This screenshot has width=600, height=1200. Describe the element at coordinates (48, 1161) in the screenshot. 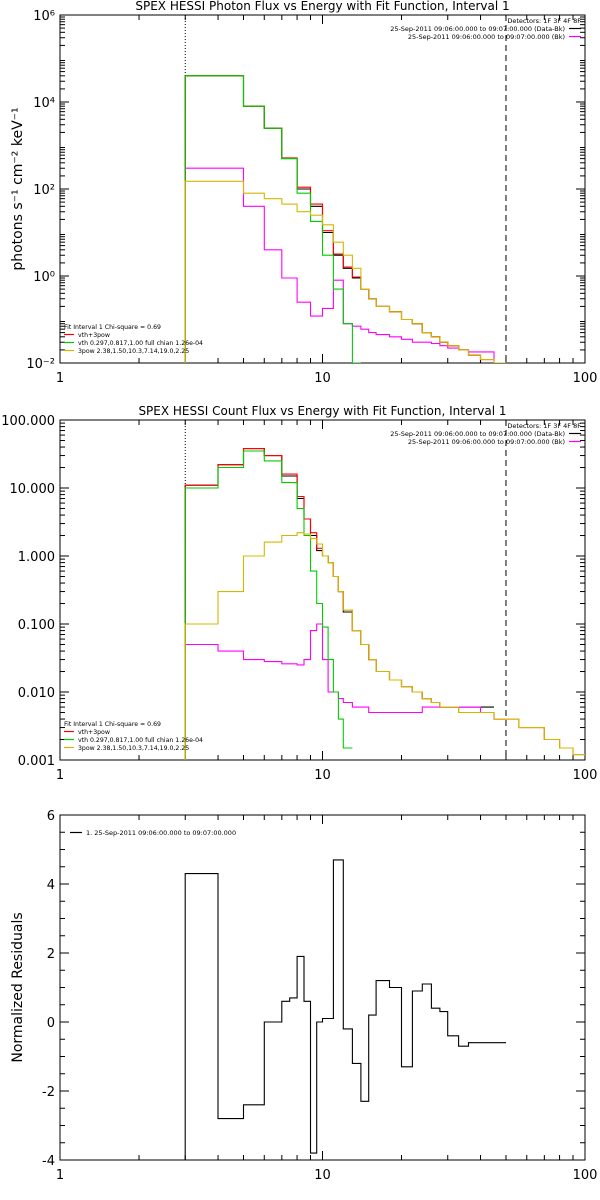

I see `y-tick-label: -4` at that location.